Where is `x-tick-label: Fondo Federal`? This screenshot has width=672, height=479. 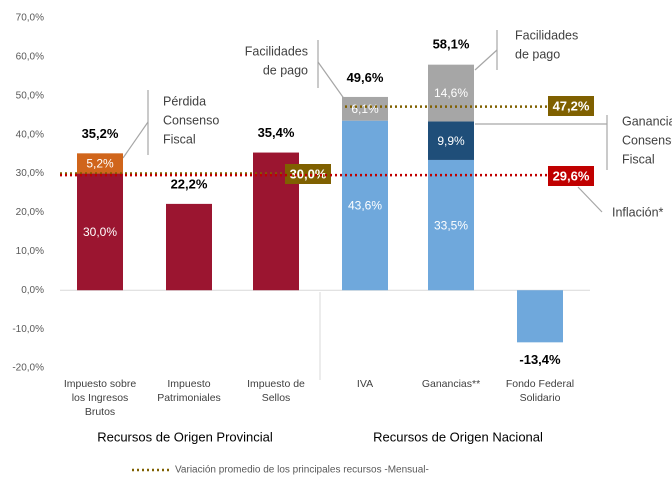 x-tick-label: Fondo Federal is located at coordinates (540, 384).